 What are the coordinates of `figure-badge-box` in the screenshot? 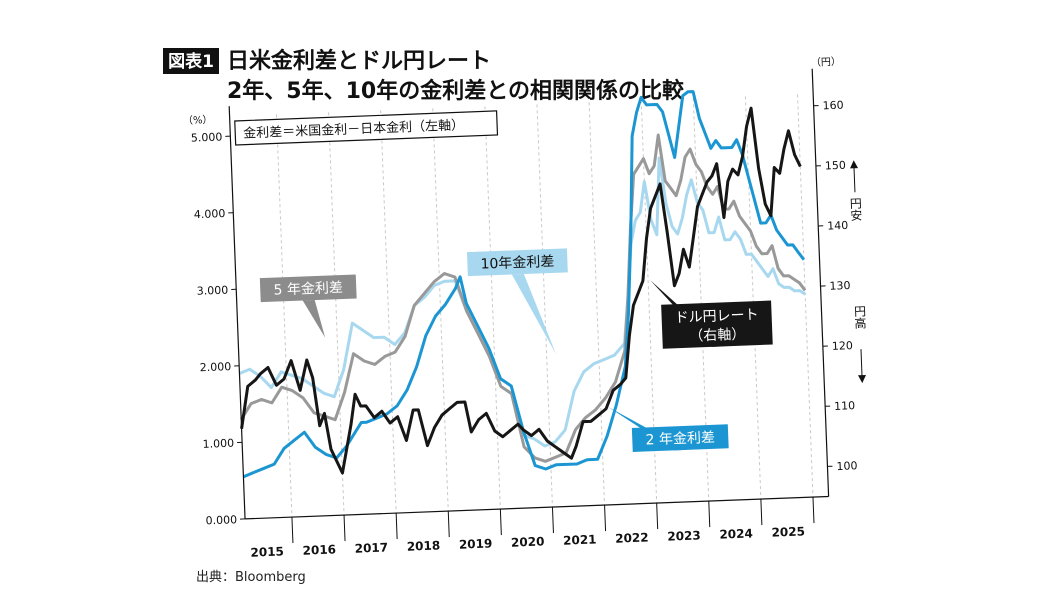 It's located at (191, 61).